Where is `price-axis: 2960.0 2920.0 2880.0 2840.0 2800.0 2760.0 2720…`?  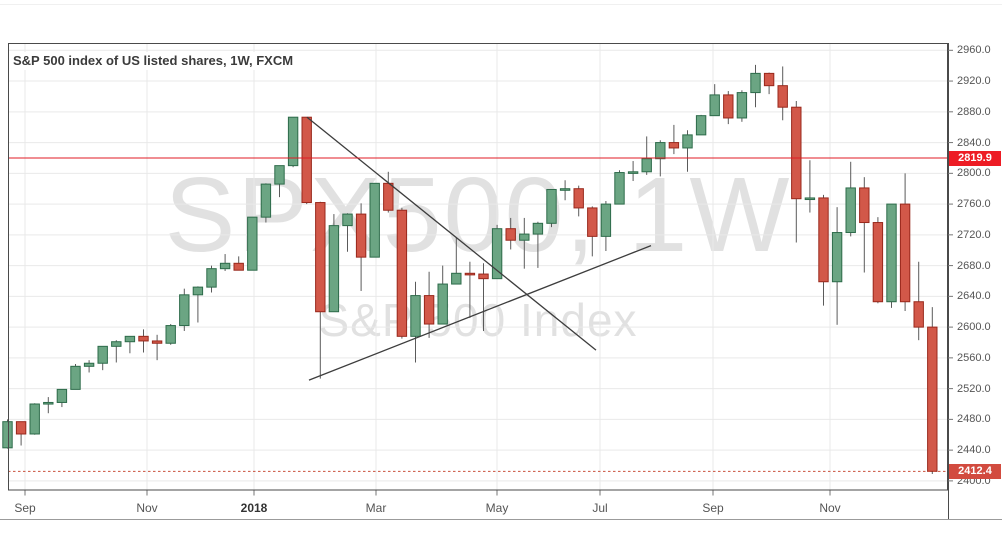 price-axis: 2960.0 2920.0 2880.0 2840.0 2800.0 2760.0 2720… is located at coordinates (975, 278).